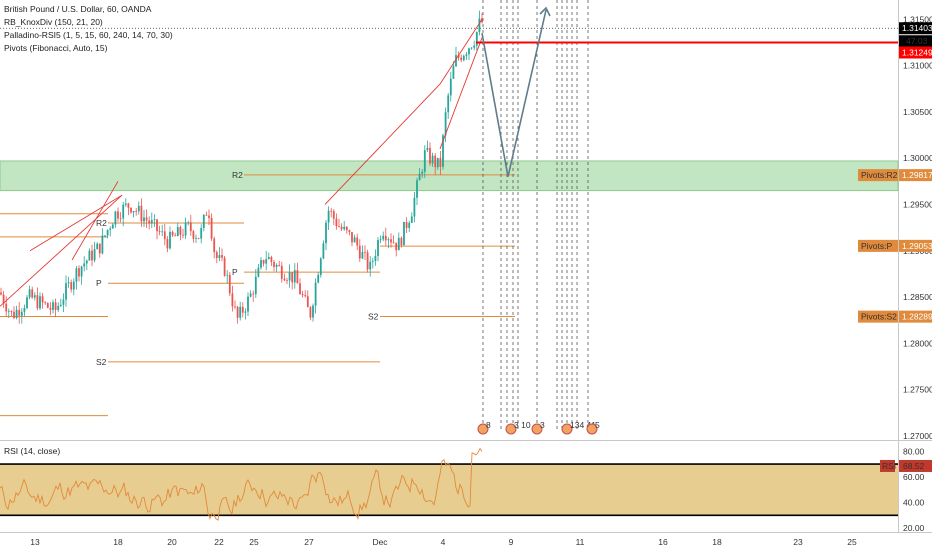 The height and width of the screenshot is (550, 932). I want to click on price-tick-label: 1.30000, so click(917, 158).